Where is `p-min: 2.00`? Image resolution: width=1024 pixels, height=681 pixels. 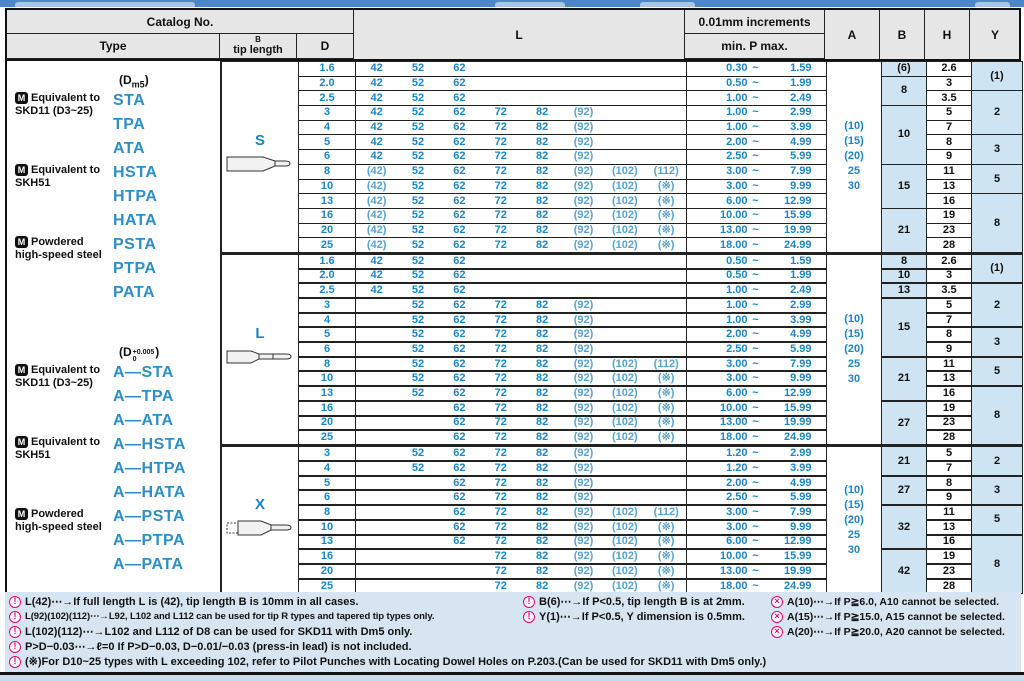
p-min: 2.00 is located at coordinates (737, 482).